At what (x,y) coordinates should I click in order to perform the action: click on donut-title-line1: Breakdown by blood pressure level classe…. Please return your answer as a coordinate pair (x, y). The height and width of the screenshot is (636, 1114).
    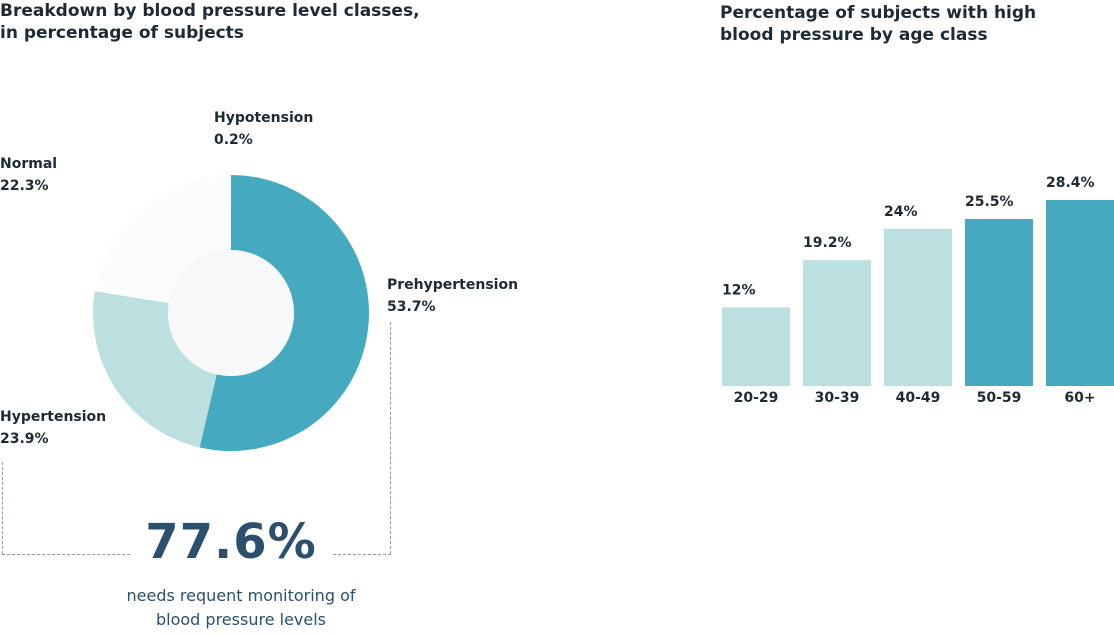
    Looking at the image, I should click on (210, 11).